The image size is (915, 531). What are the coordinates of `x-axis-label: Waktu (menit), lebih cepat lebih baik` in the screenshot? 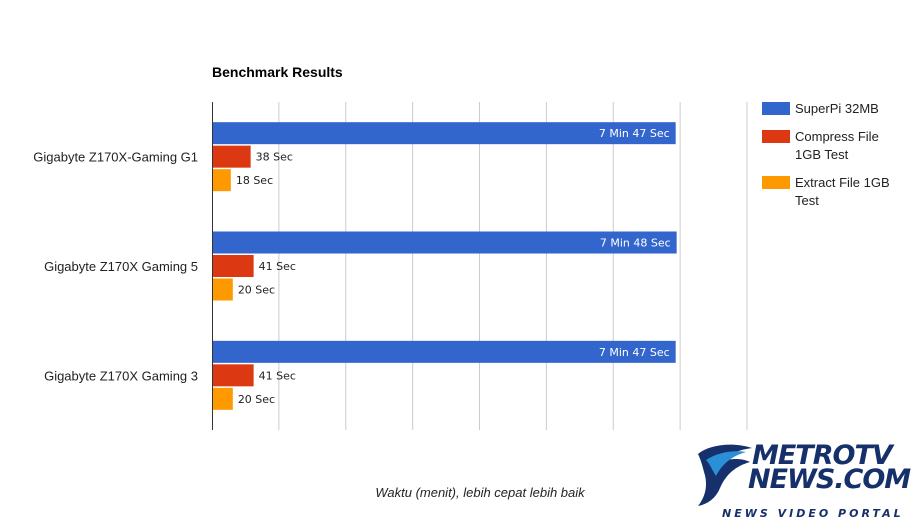 It's located at (480, 492).